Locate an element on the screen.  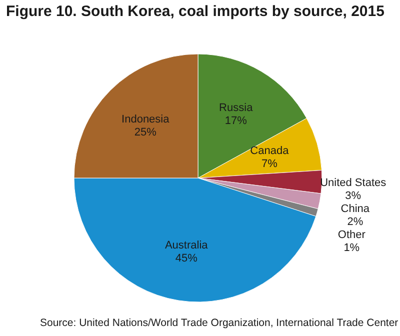
data-label: 17% is located at coordinates (236, 120).